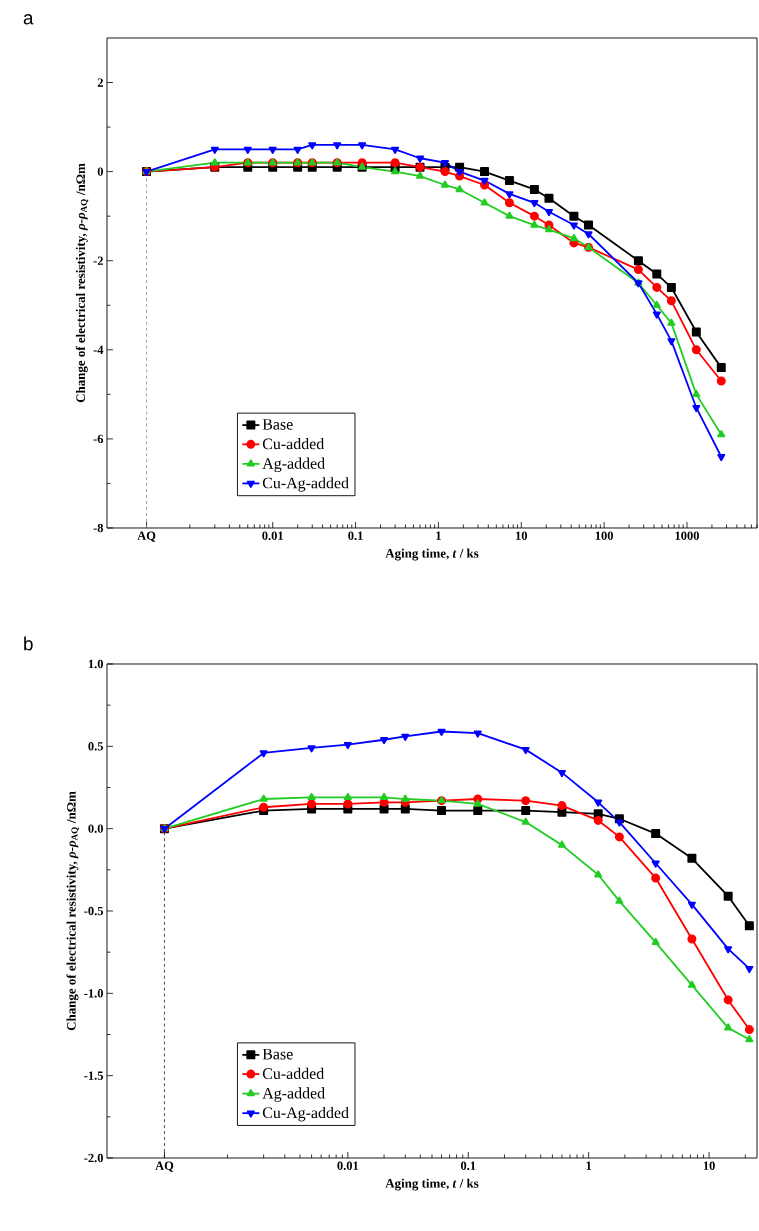  What do you see at coordinates (28, 19) in the screenshot?
I see `chart-title: a` at bounding box center [28, 19].